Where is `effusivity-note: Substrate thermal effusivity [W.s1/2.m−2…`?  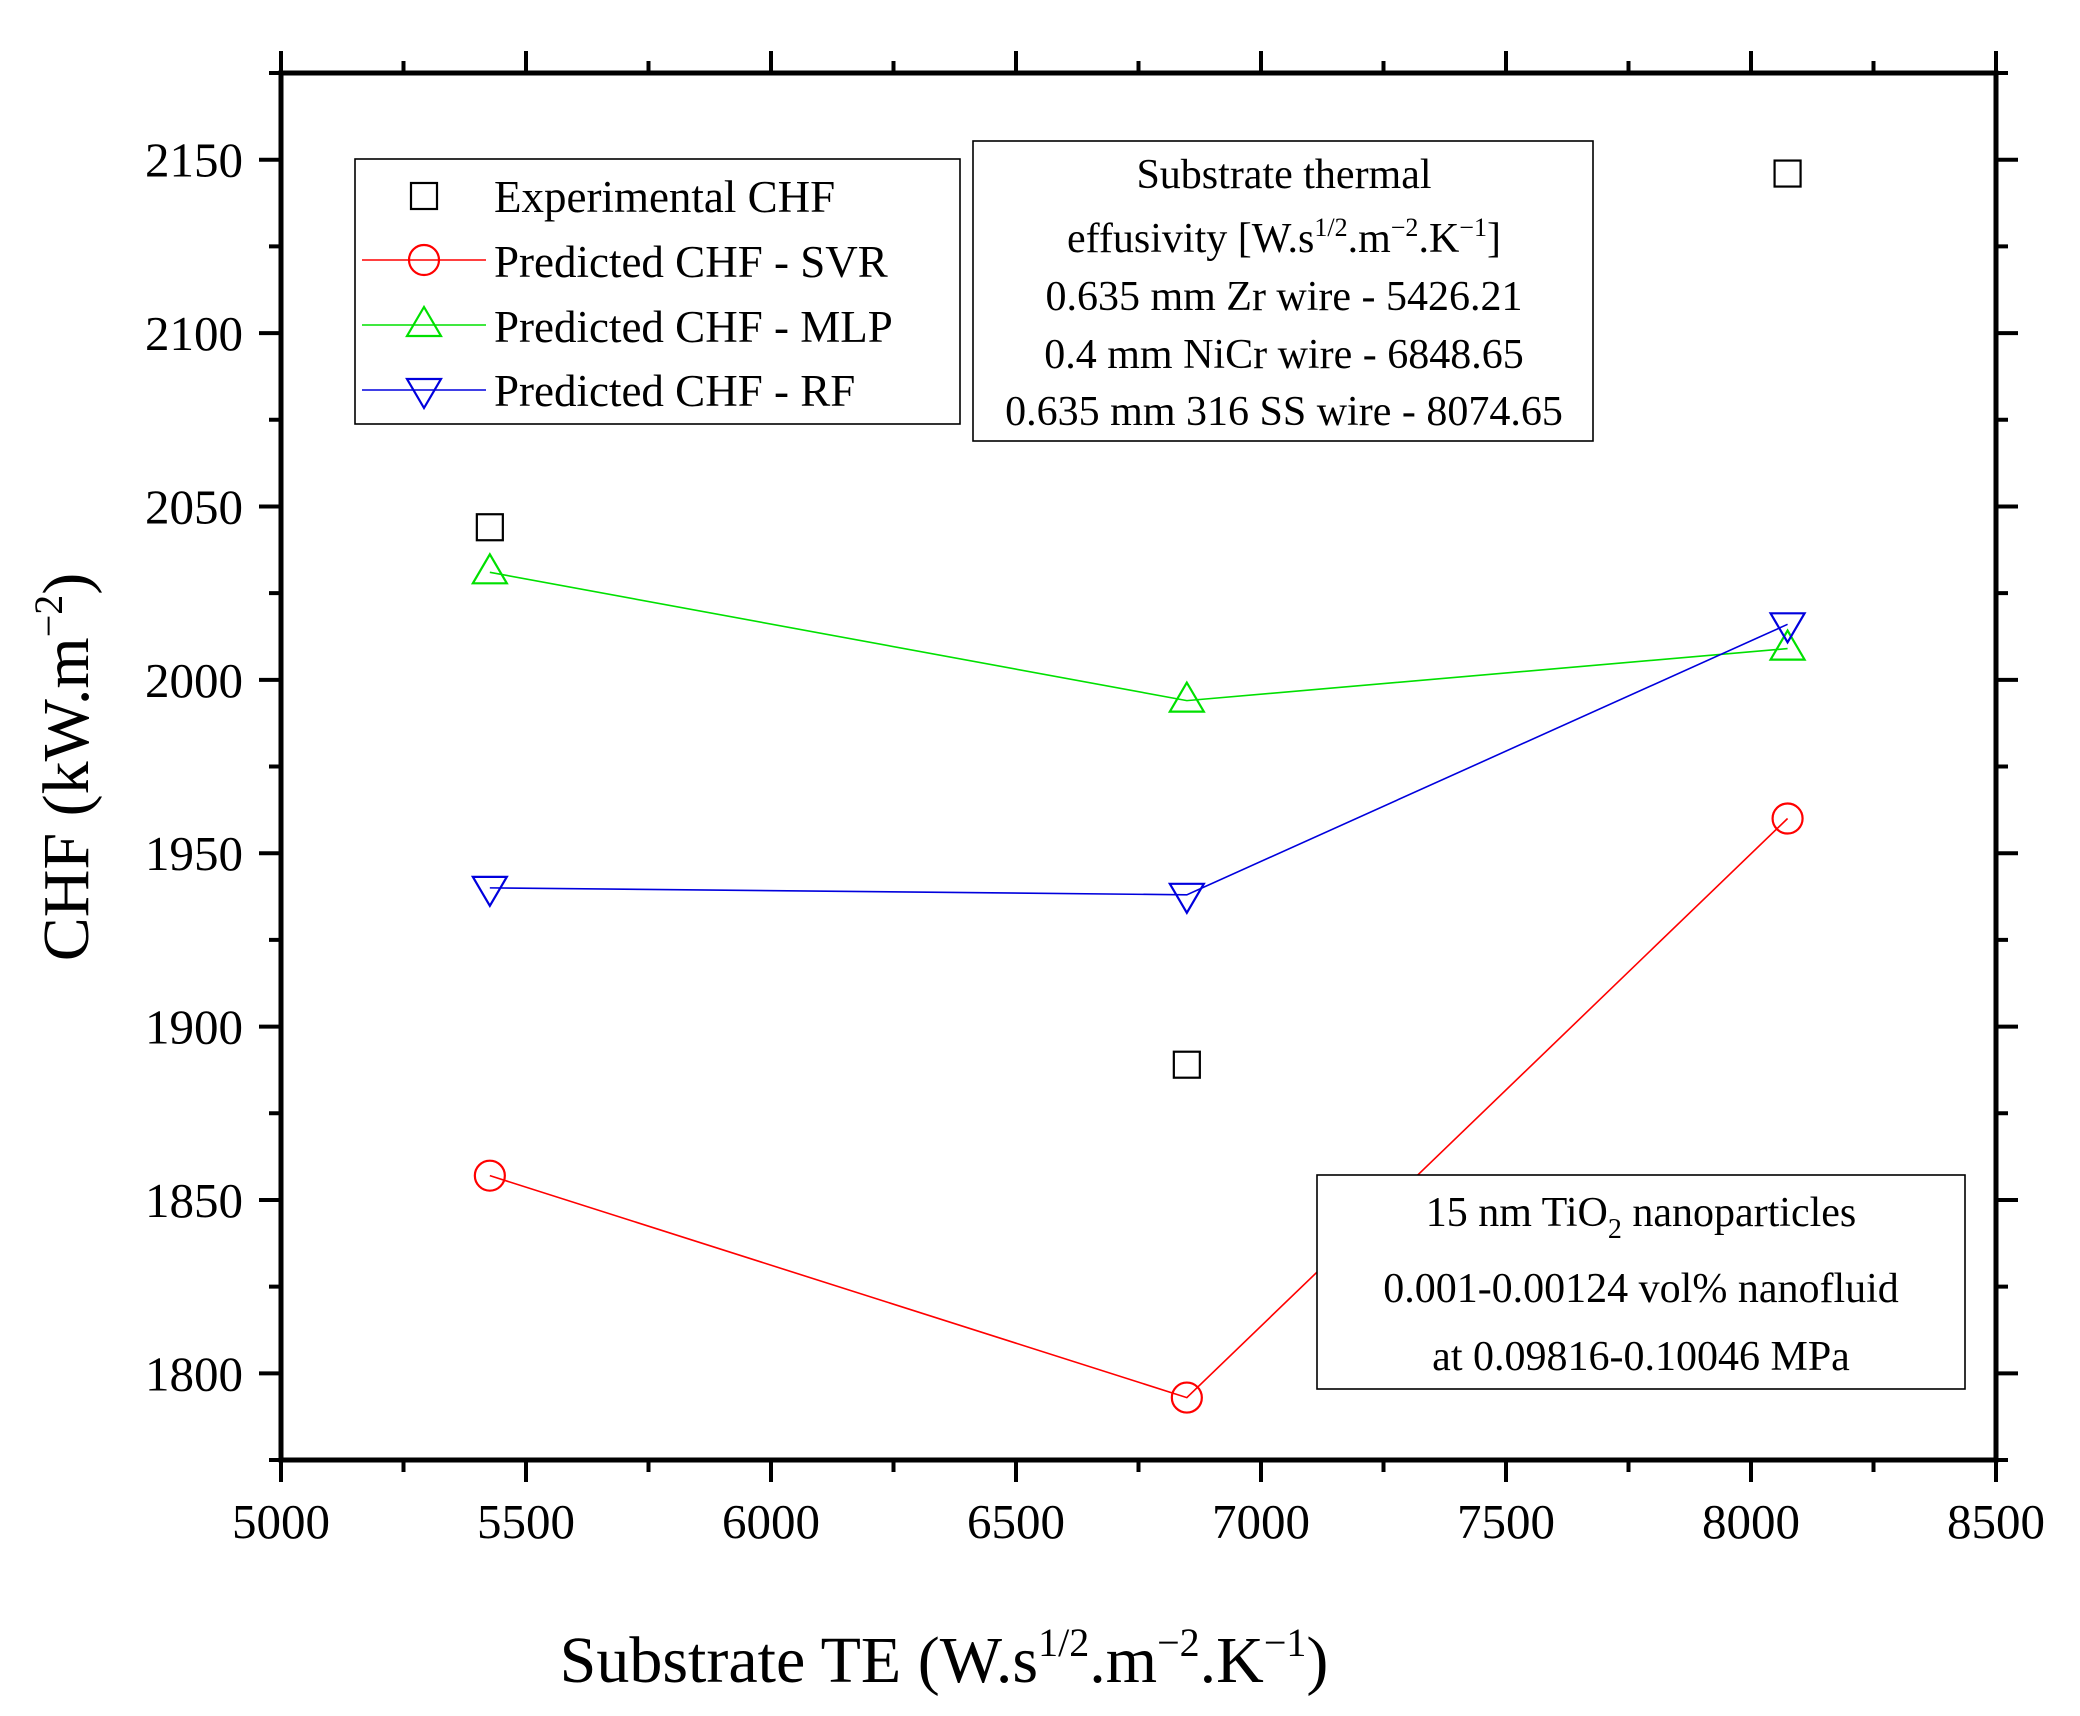 effusivity-note: Substrate thermal effusivity [W.s1/2.m−2… is located at coordinates (1283, 291).